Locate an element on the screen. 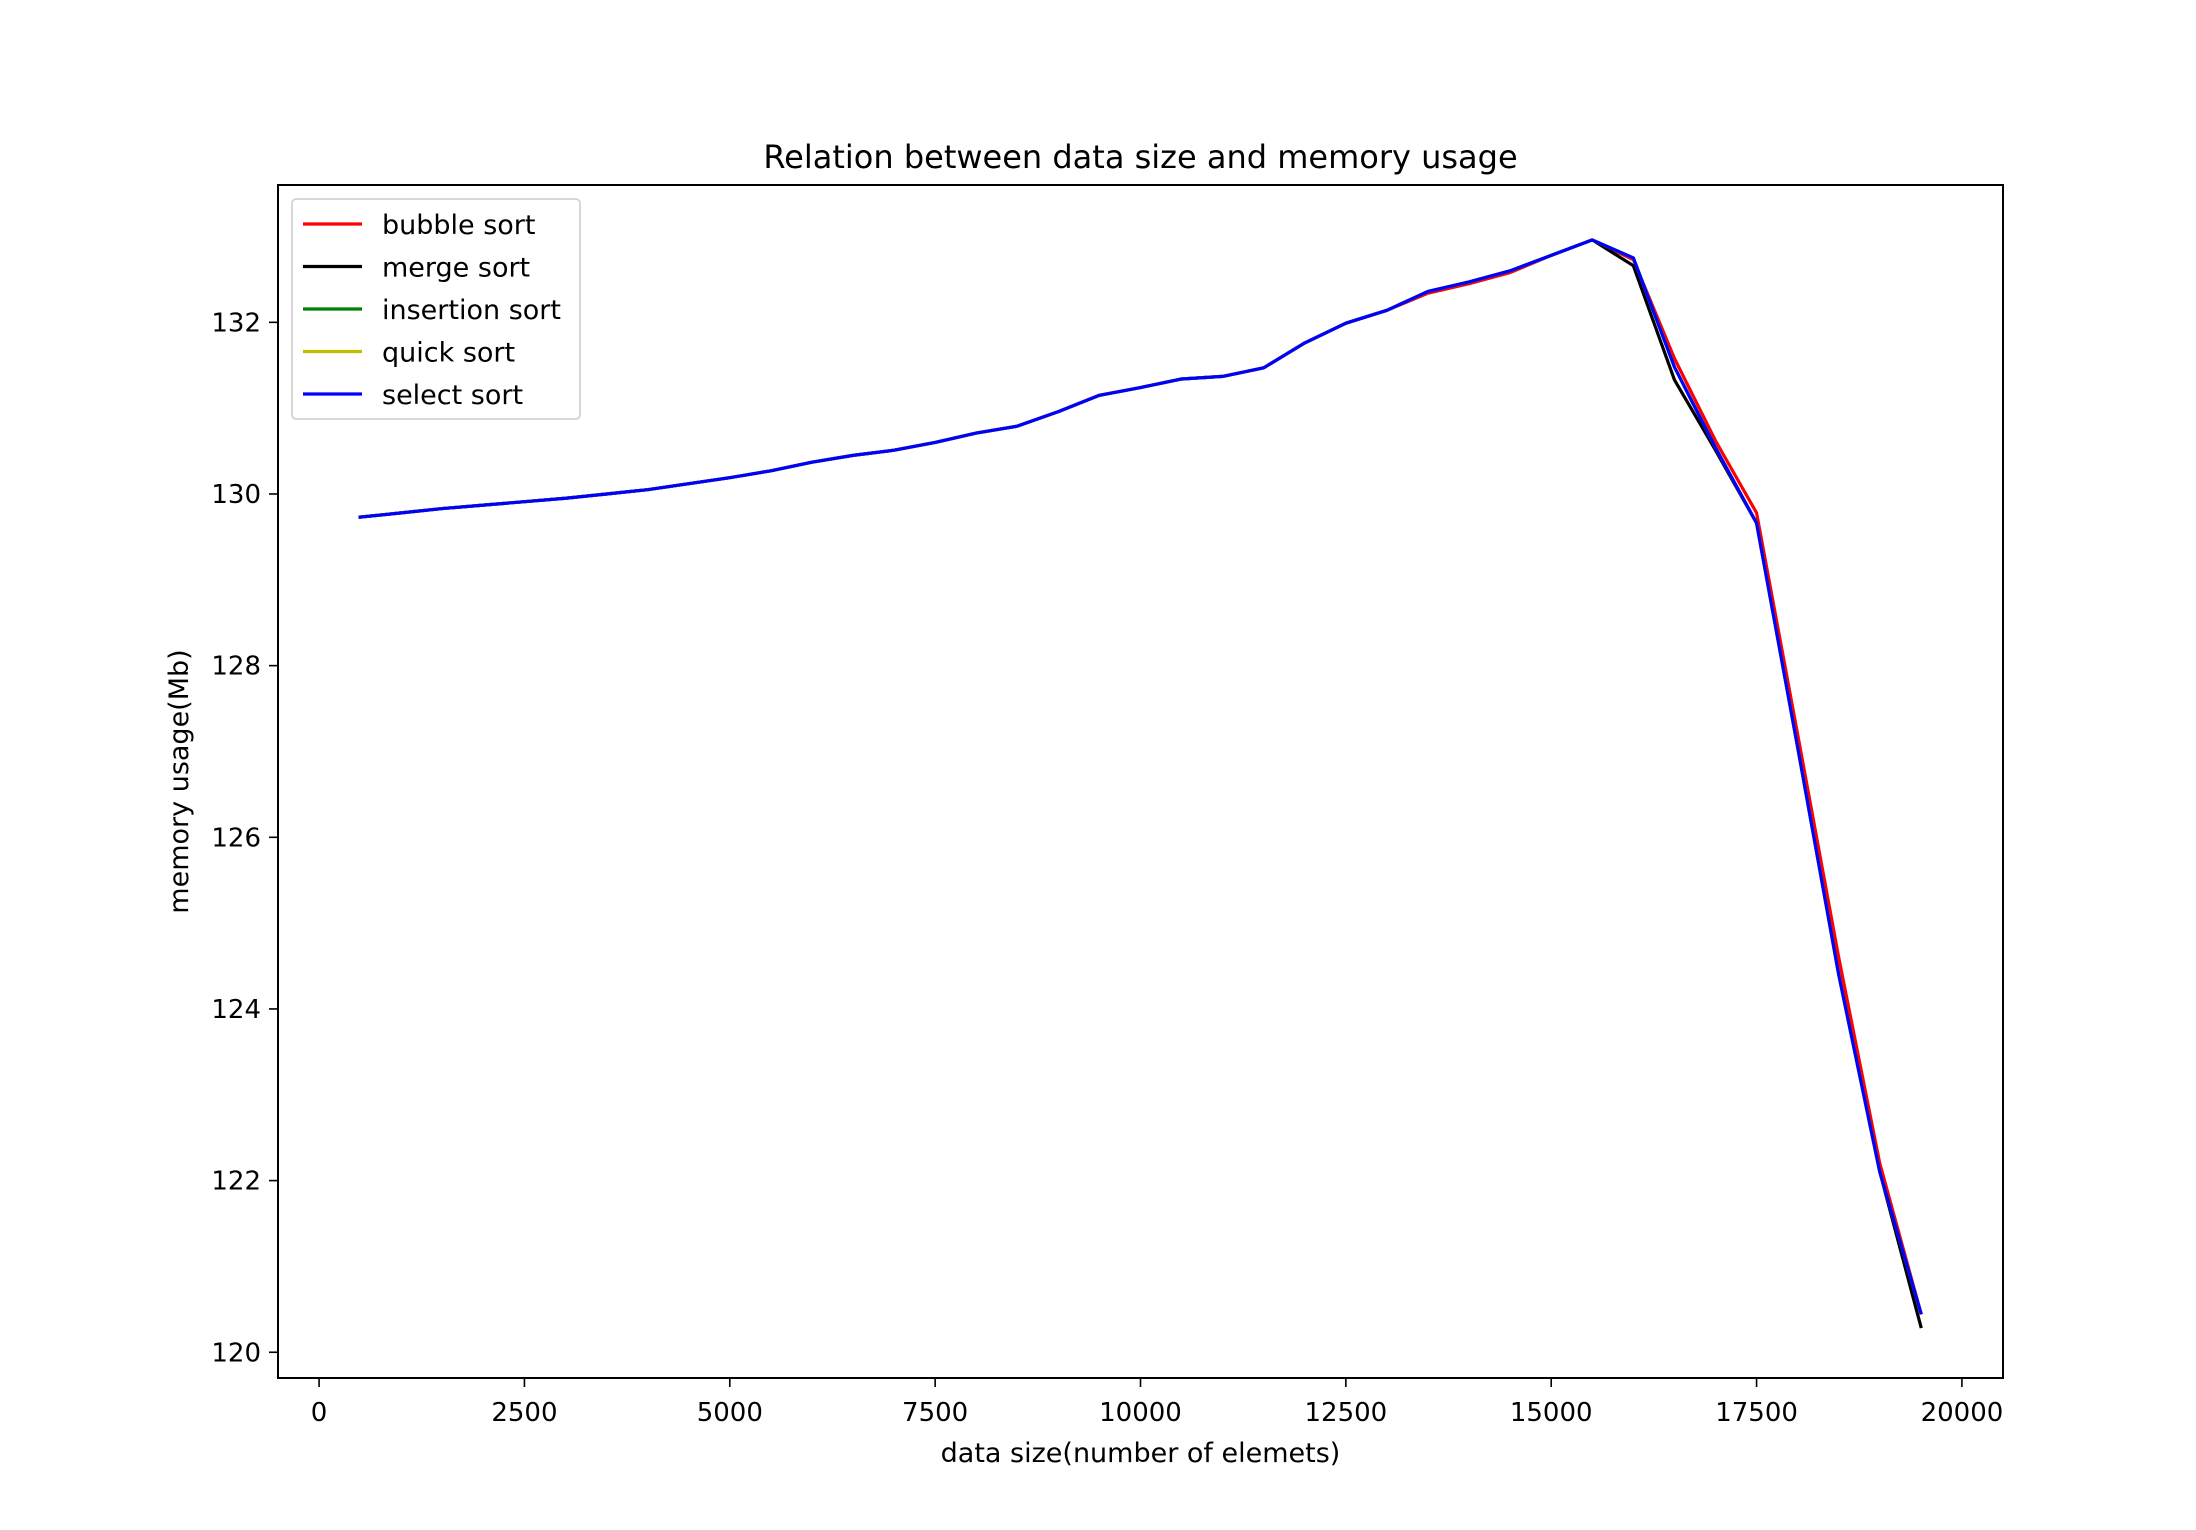 The image size is (2196, 1530). y-tick-label: 128 is located at coordinates (236, 667).